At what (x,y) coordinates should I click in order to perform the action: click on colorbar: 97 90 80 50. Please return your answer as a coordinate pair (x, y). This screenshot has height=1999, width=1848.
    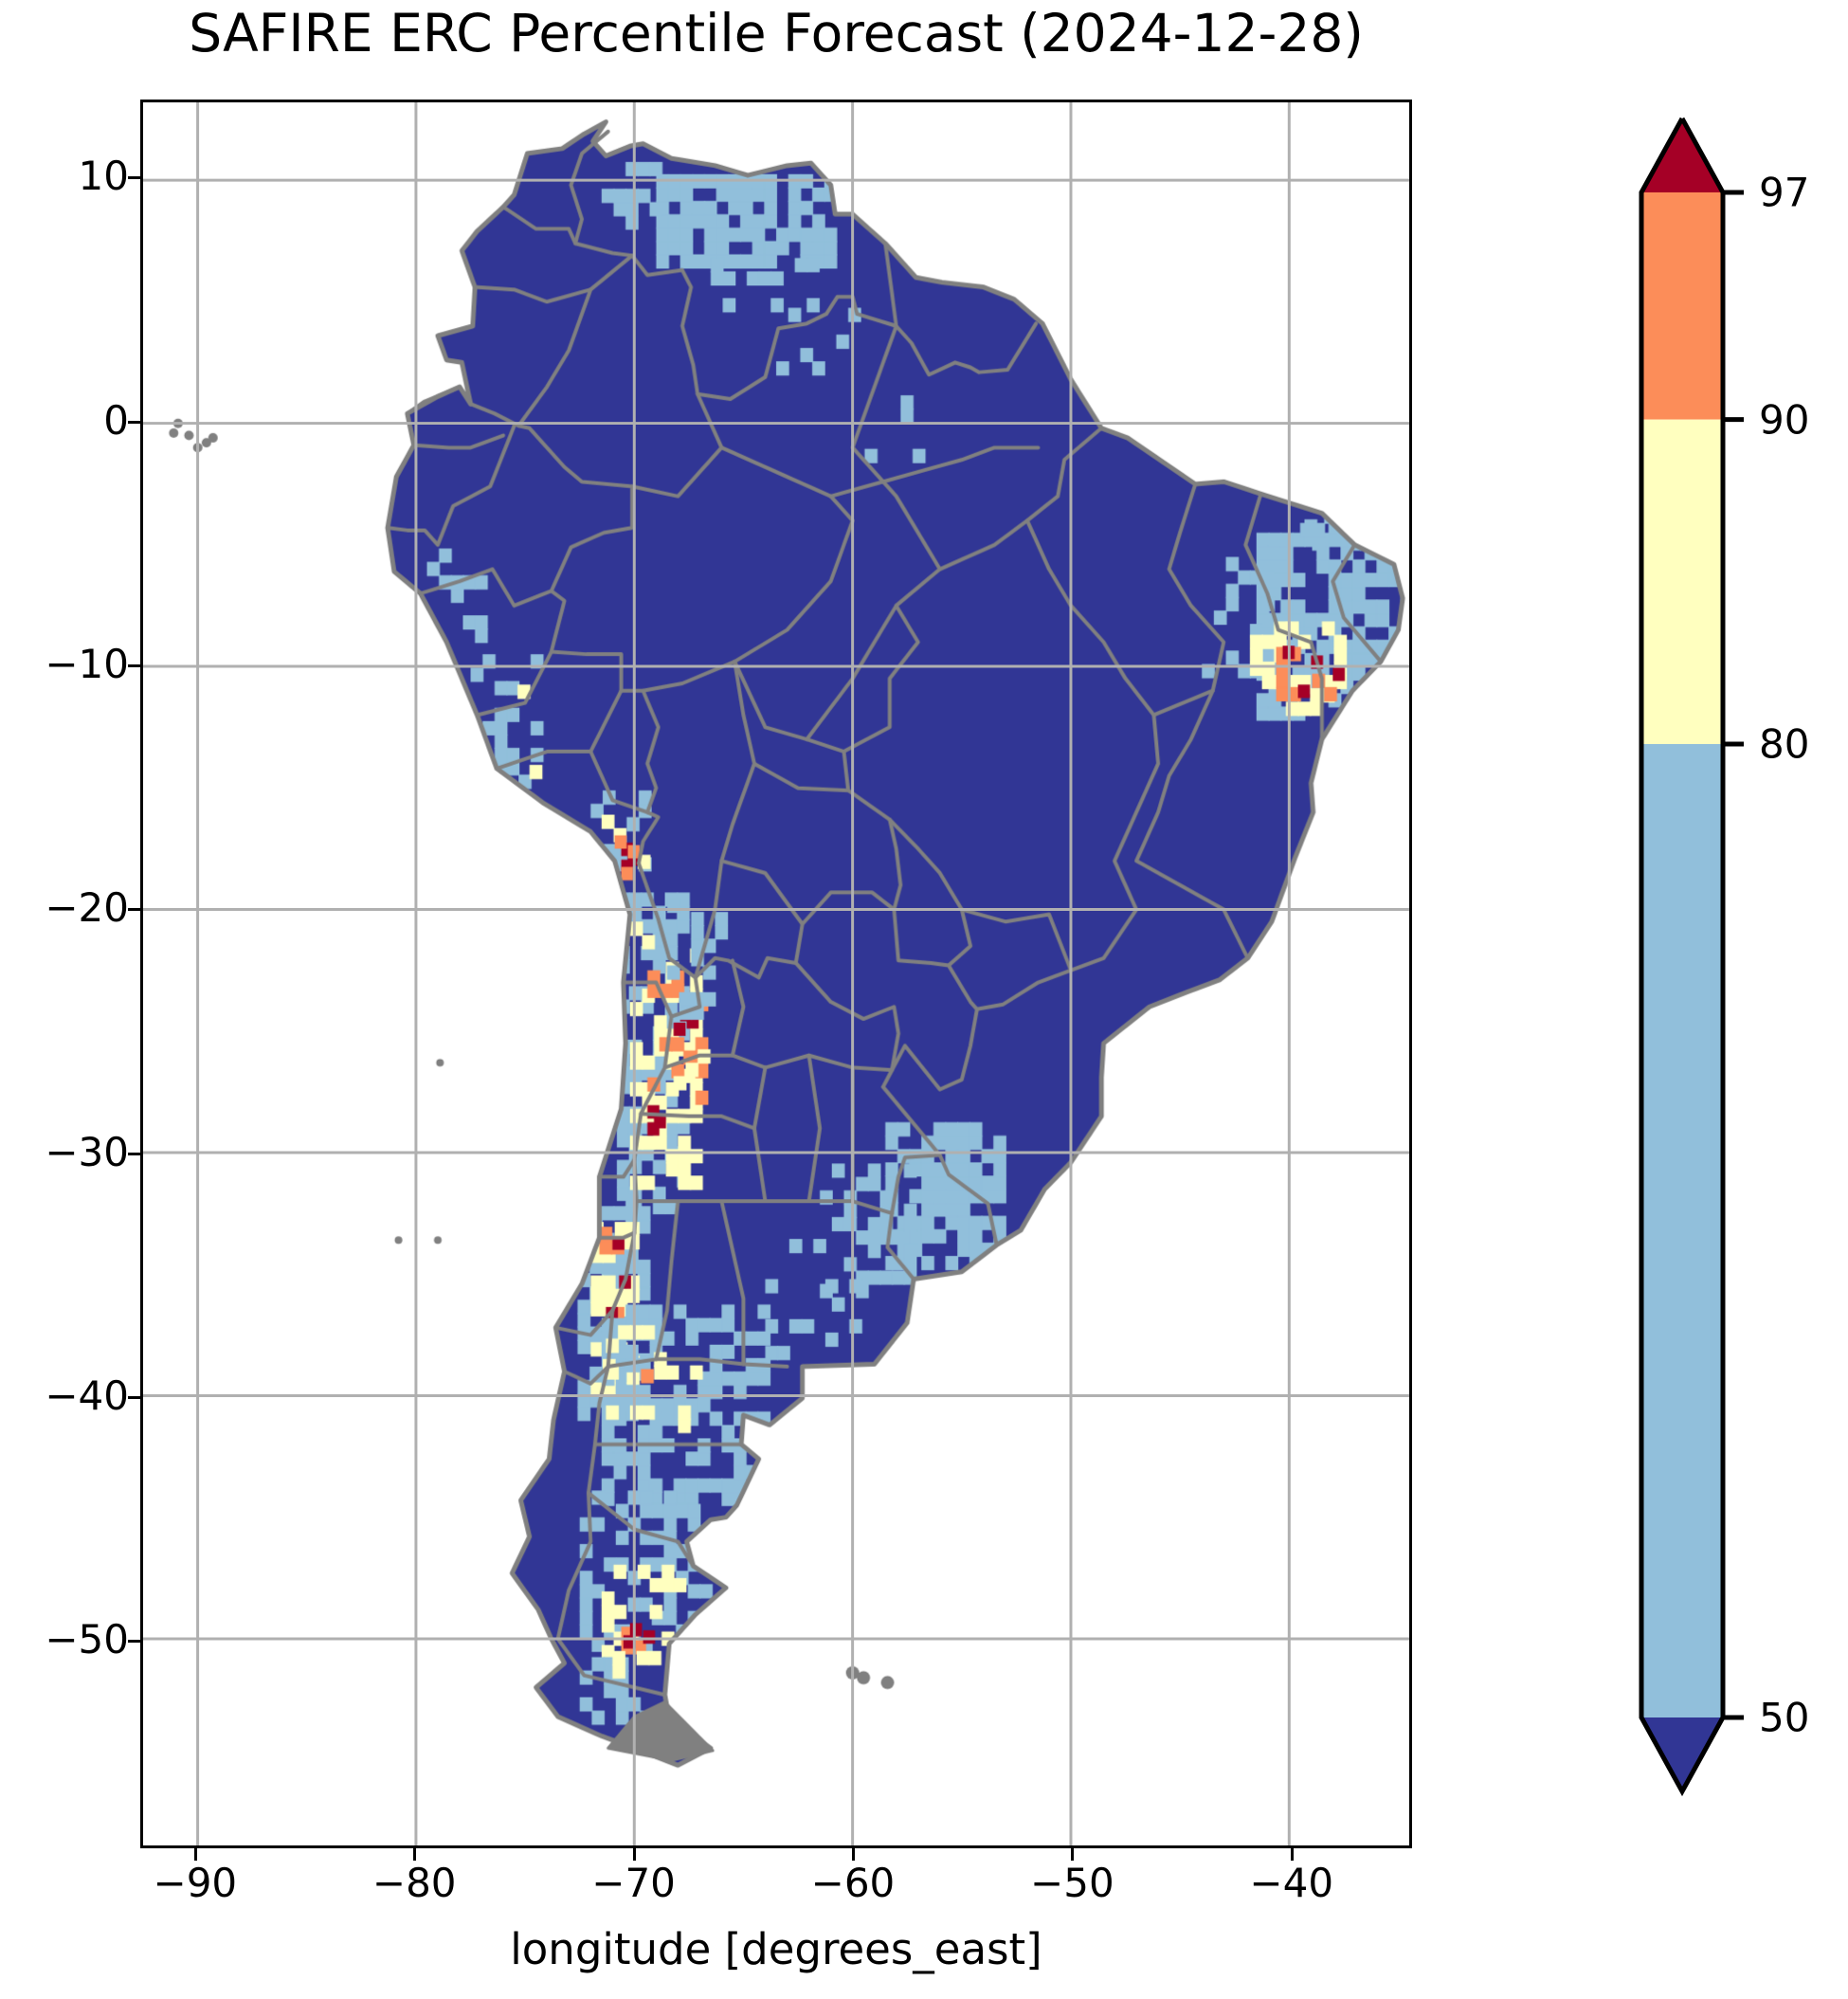
    Looking at the image, I should click on (1739, 974).